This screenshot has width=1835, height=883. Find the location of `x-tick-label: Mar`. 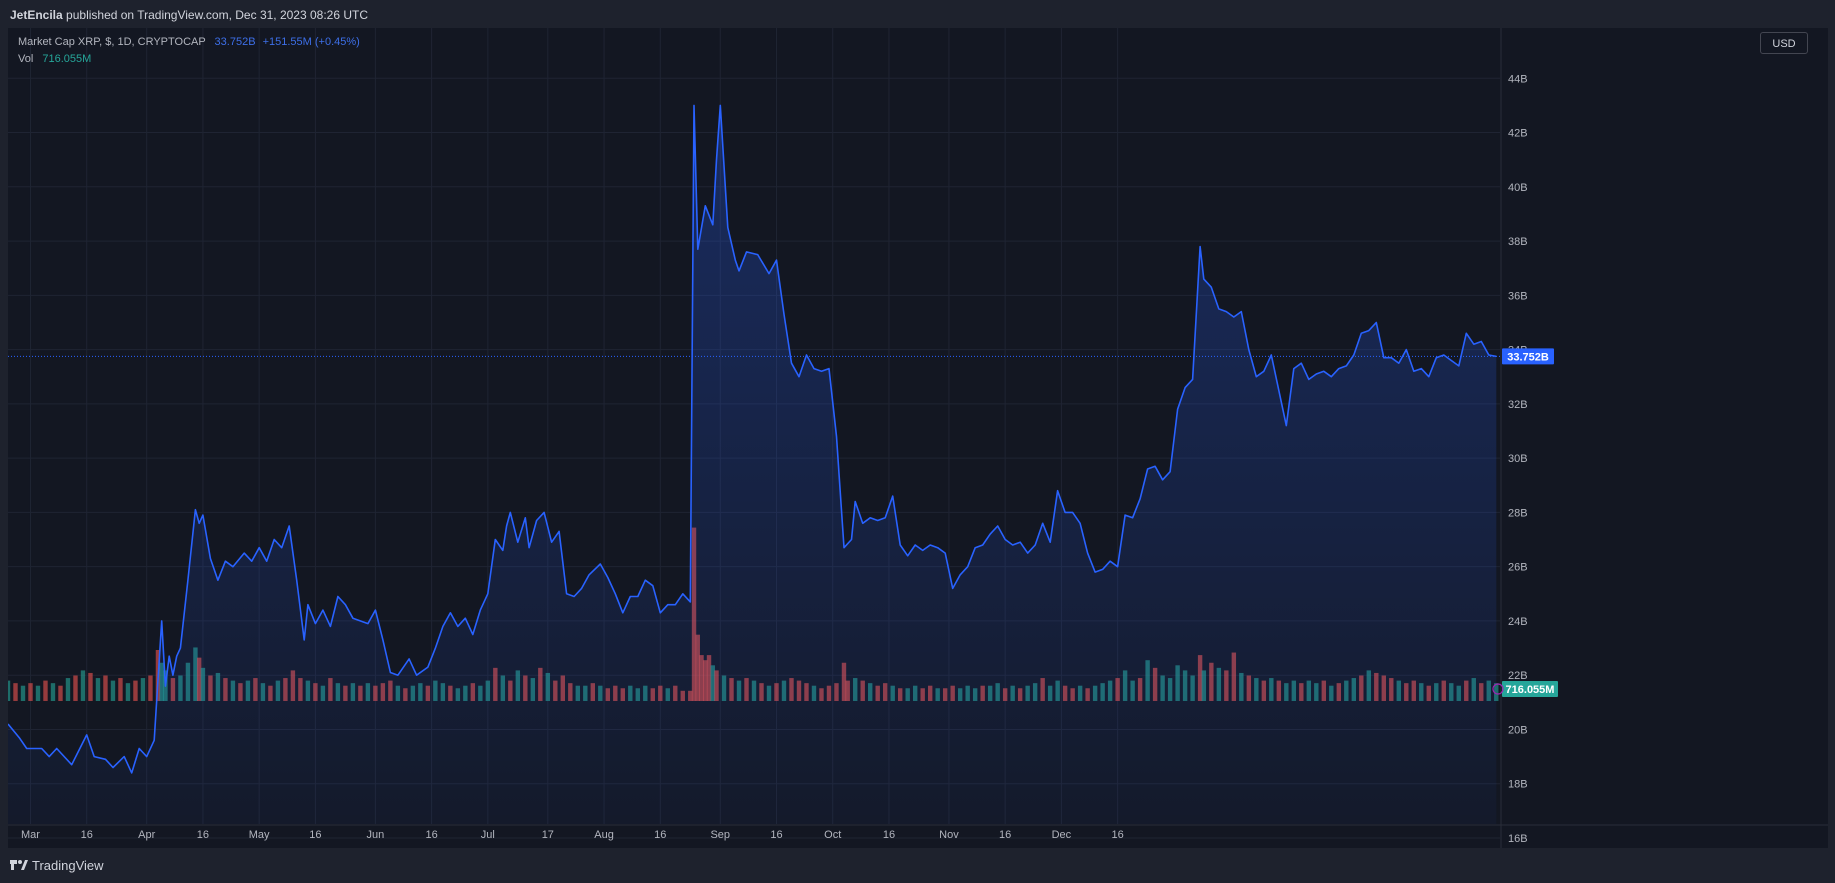

x-tick-label: Mar is located at coordinates (30, 835).